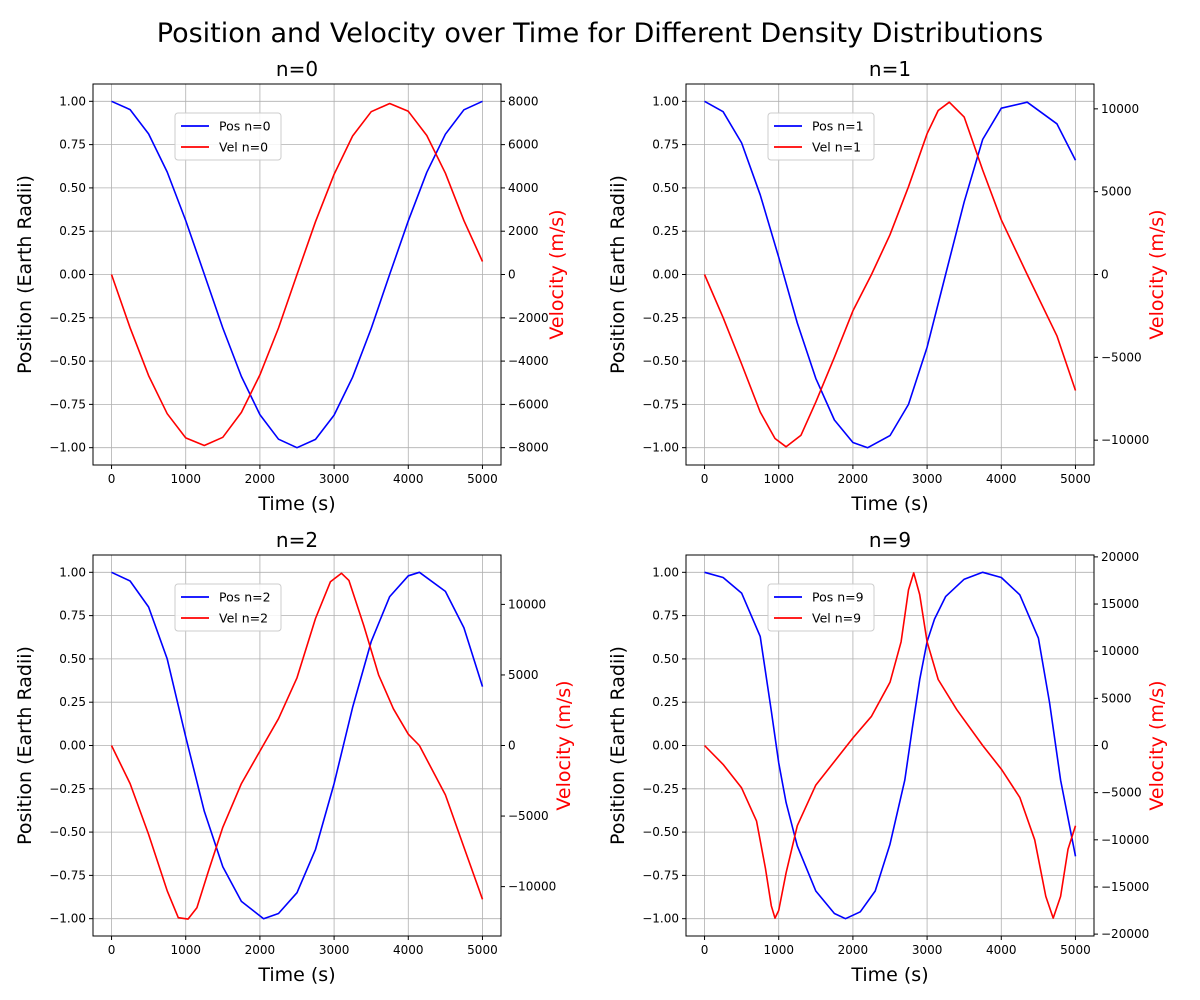  I want to click on y-tick-label-right: 2000, so click(523, 231).